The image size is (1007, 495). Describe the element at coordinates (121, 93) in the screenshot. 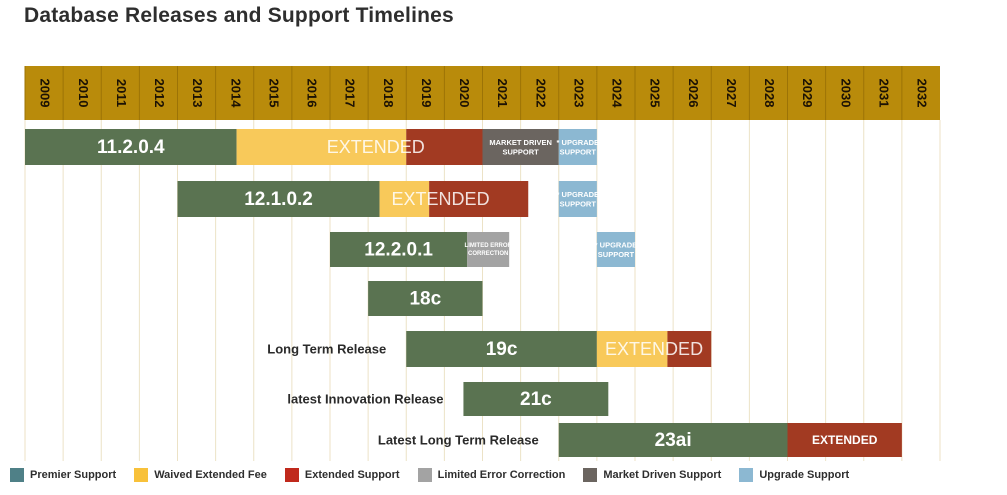

I see `year-label: 2011` at that location.